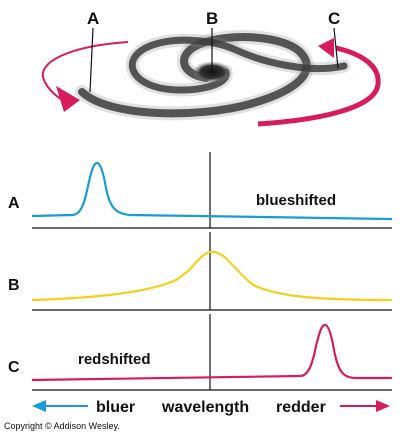 The width and height of the screenshot is (402, 439). What do you see at coordinates (301, 407) in the screenshot?
I see `redder-label: redder` at bounding box center [301, 407].